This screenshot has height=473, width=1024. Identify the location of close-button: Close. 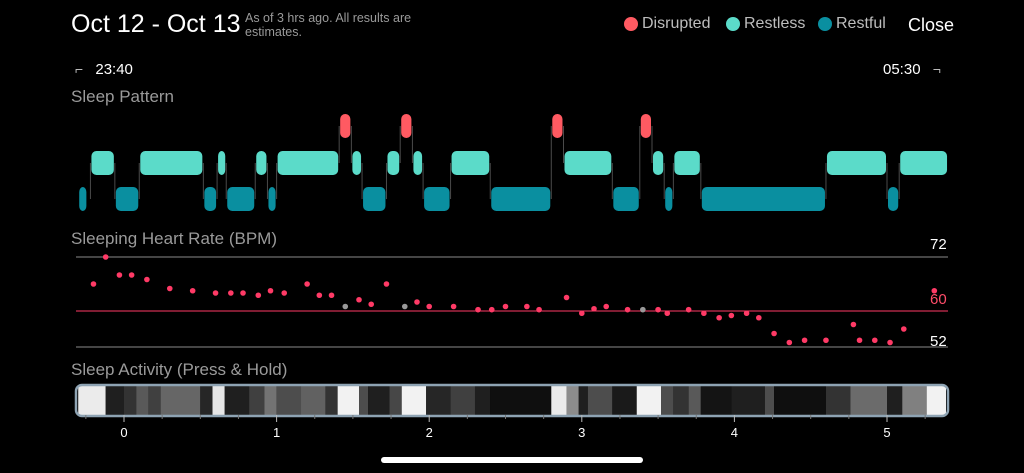
(930, 25).